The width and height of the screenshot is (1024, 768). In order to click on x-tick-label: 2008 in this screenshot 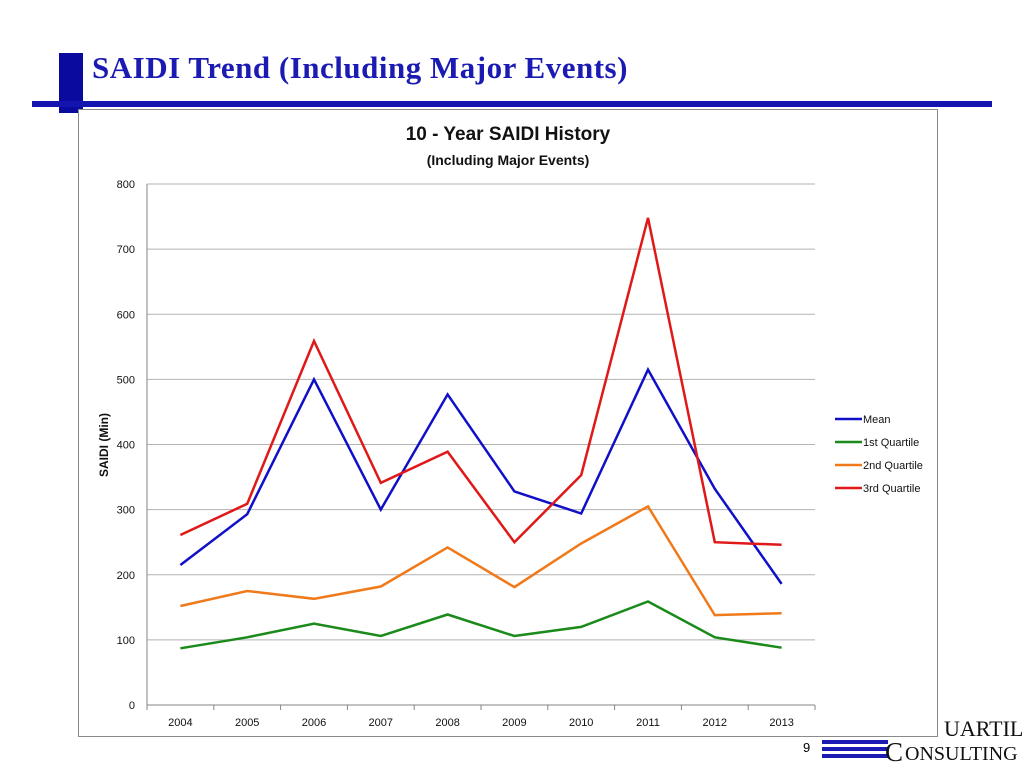, I will do `click(447, 723)`.